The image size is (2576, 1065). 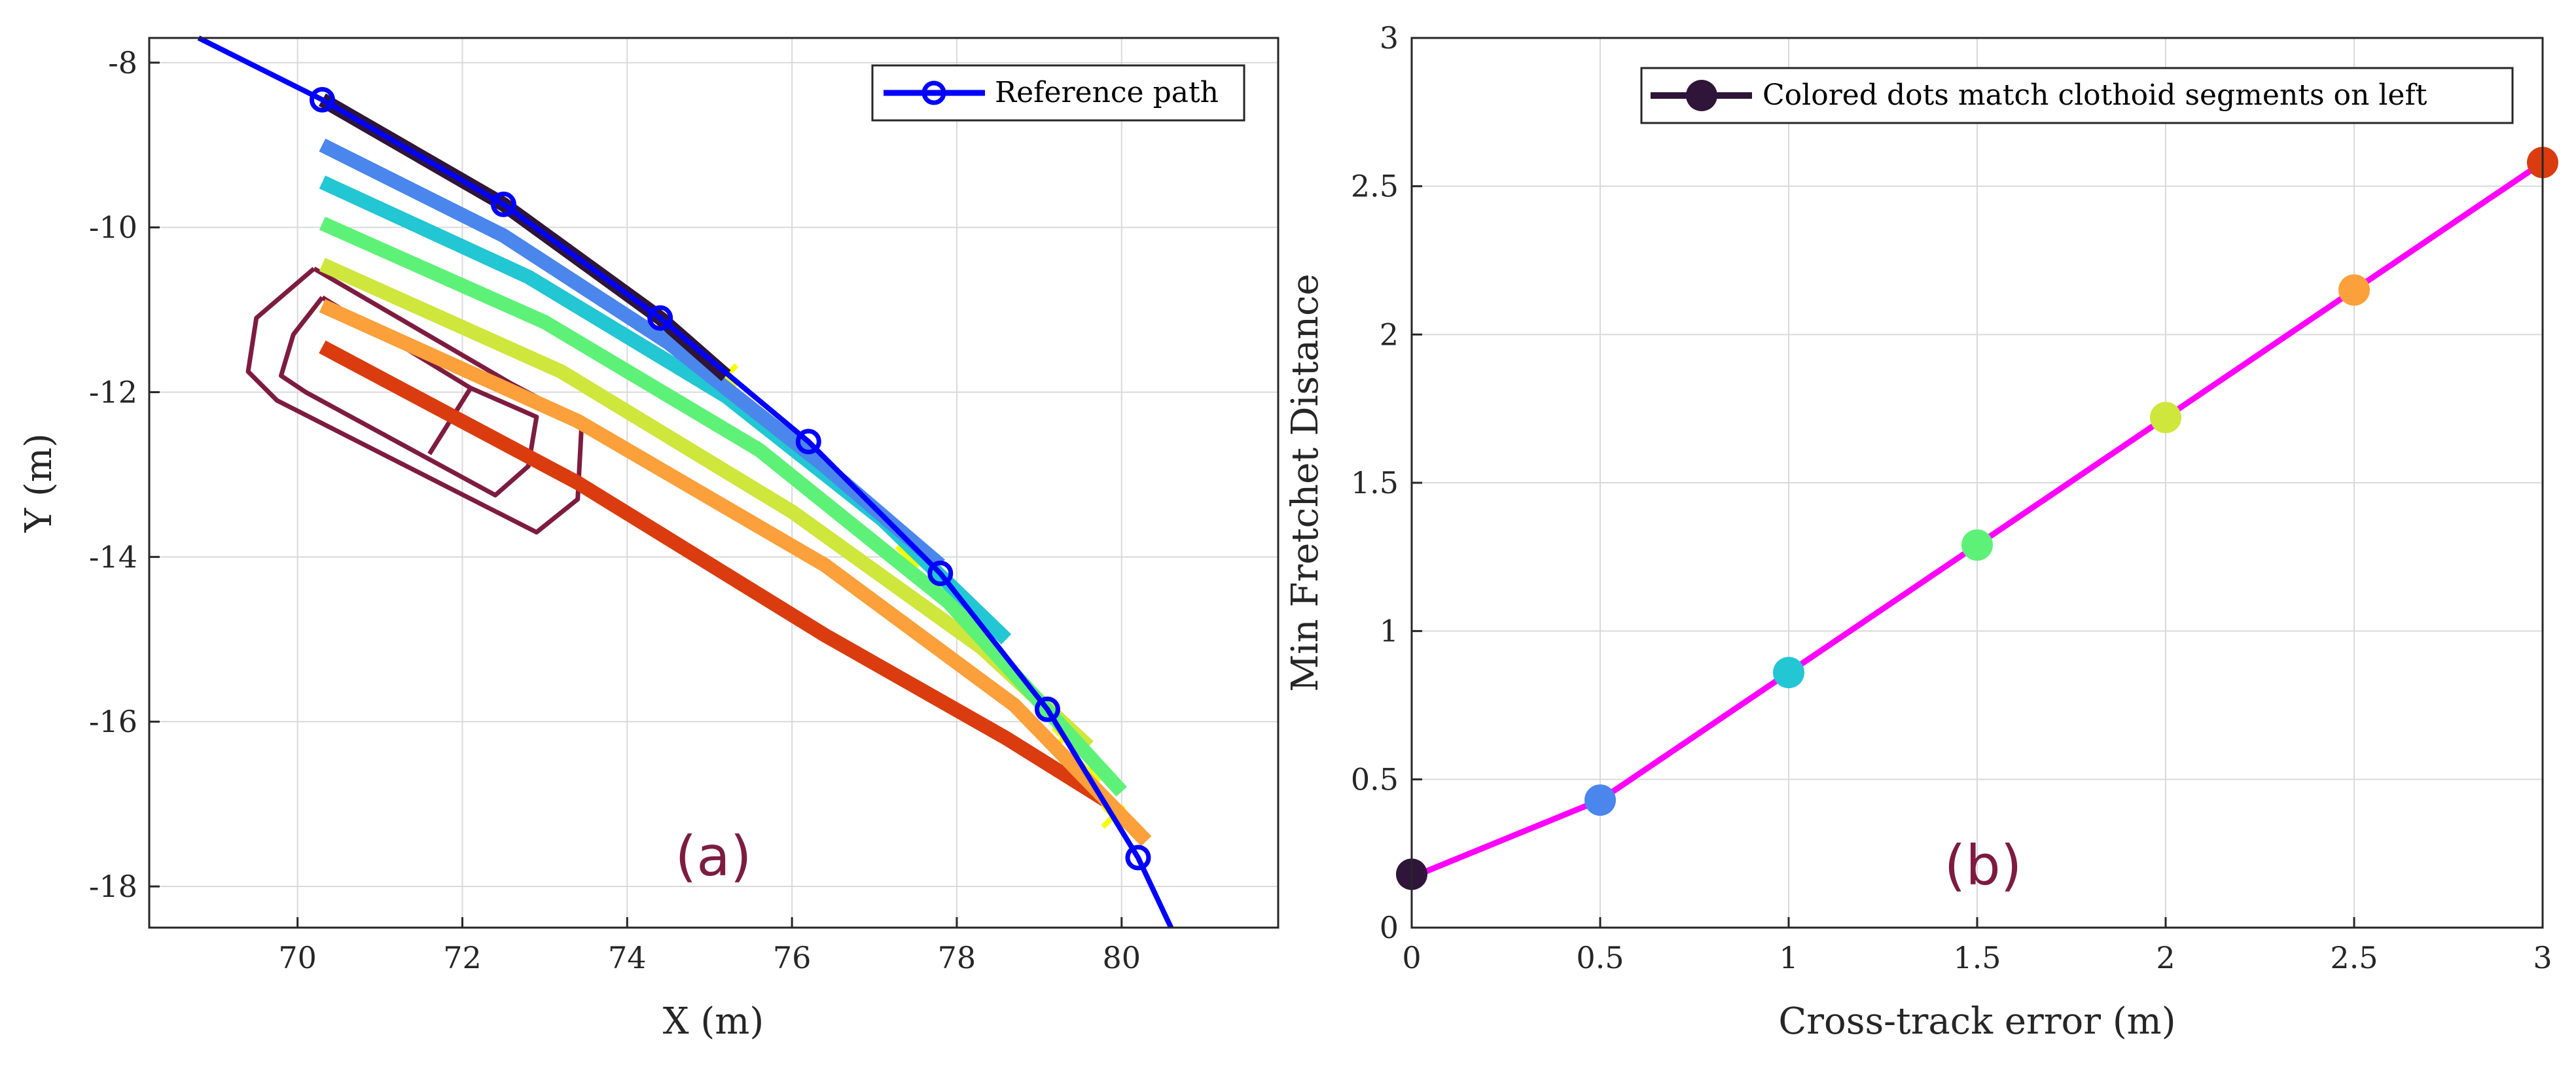 What do you see at coordinates (39, 483) in the screenshot?
I see `panel-a-y-axis-title: Y (m)` at bounding box center [39, 483].